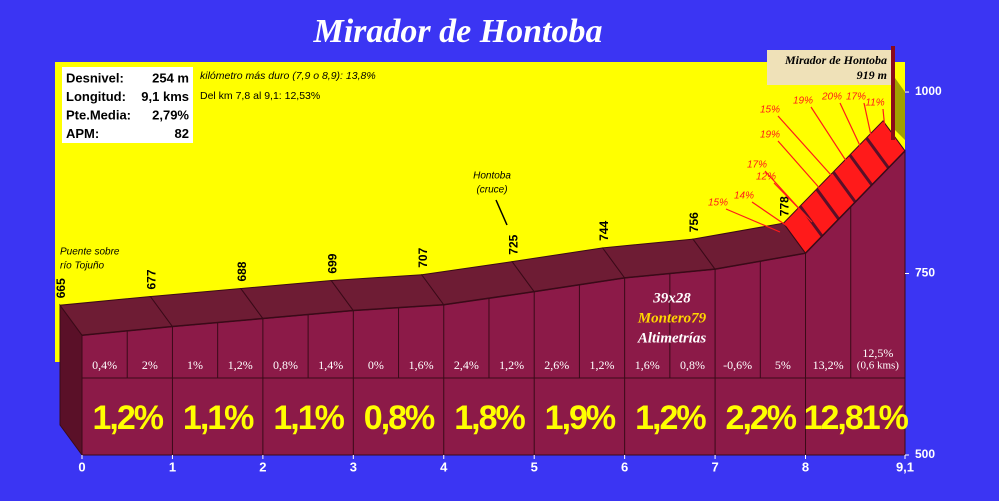  Describe the element at coordinates (874, 103) in the screenshot. I see `steep-gradient: 11%` at that location.